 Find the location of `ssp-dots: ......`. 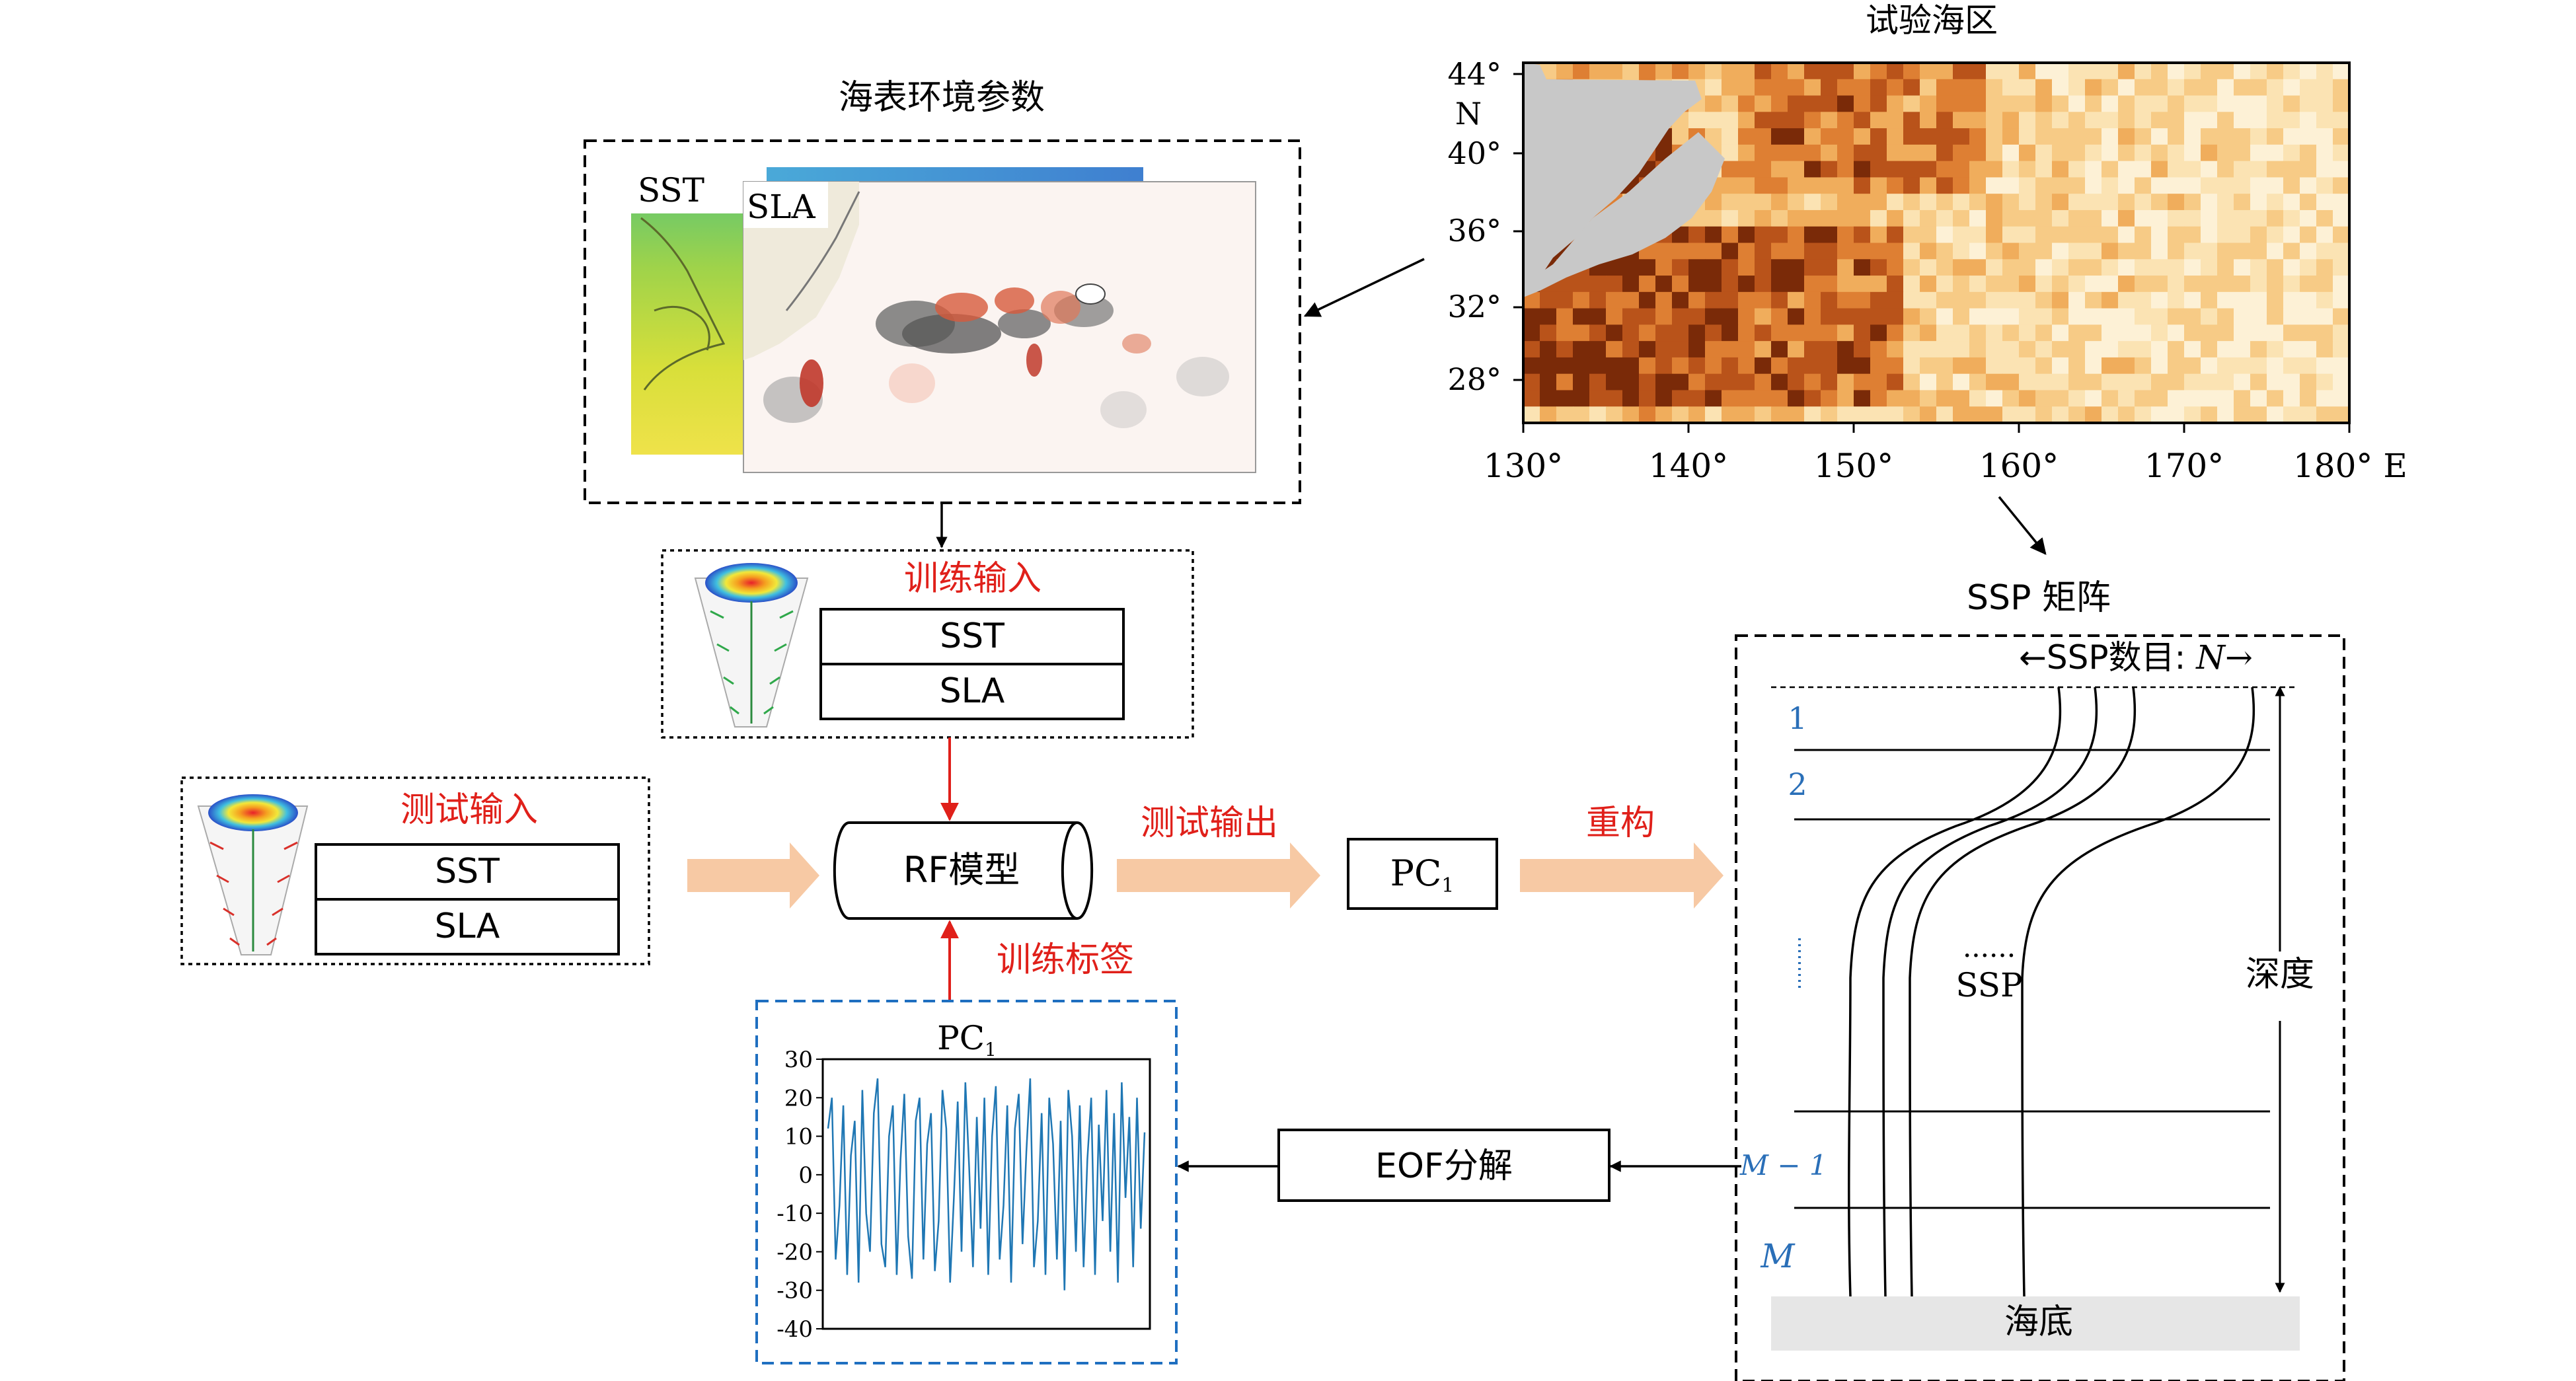

ssp-dots: ...... is located at coordinates (1989, 947).